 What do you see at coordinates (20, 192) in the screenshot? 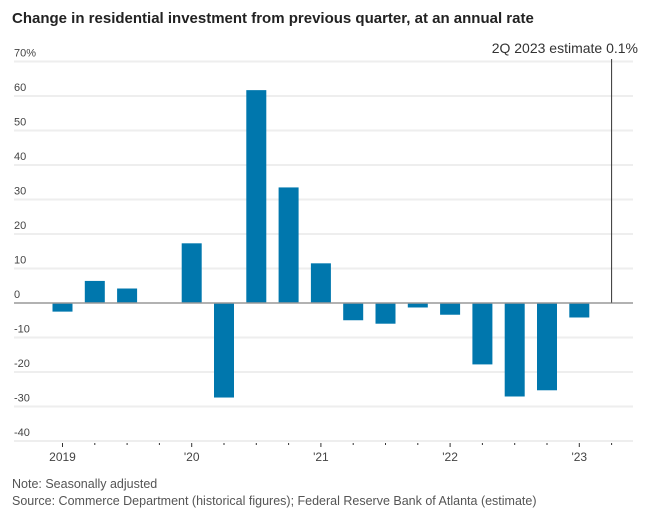
I see `y-tick-label: 30` at bounding box center [20, 192].